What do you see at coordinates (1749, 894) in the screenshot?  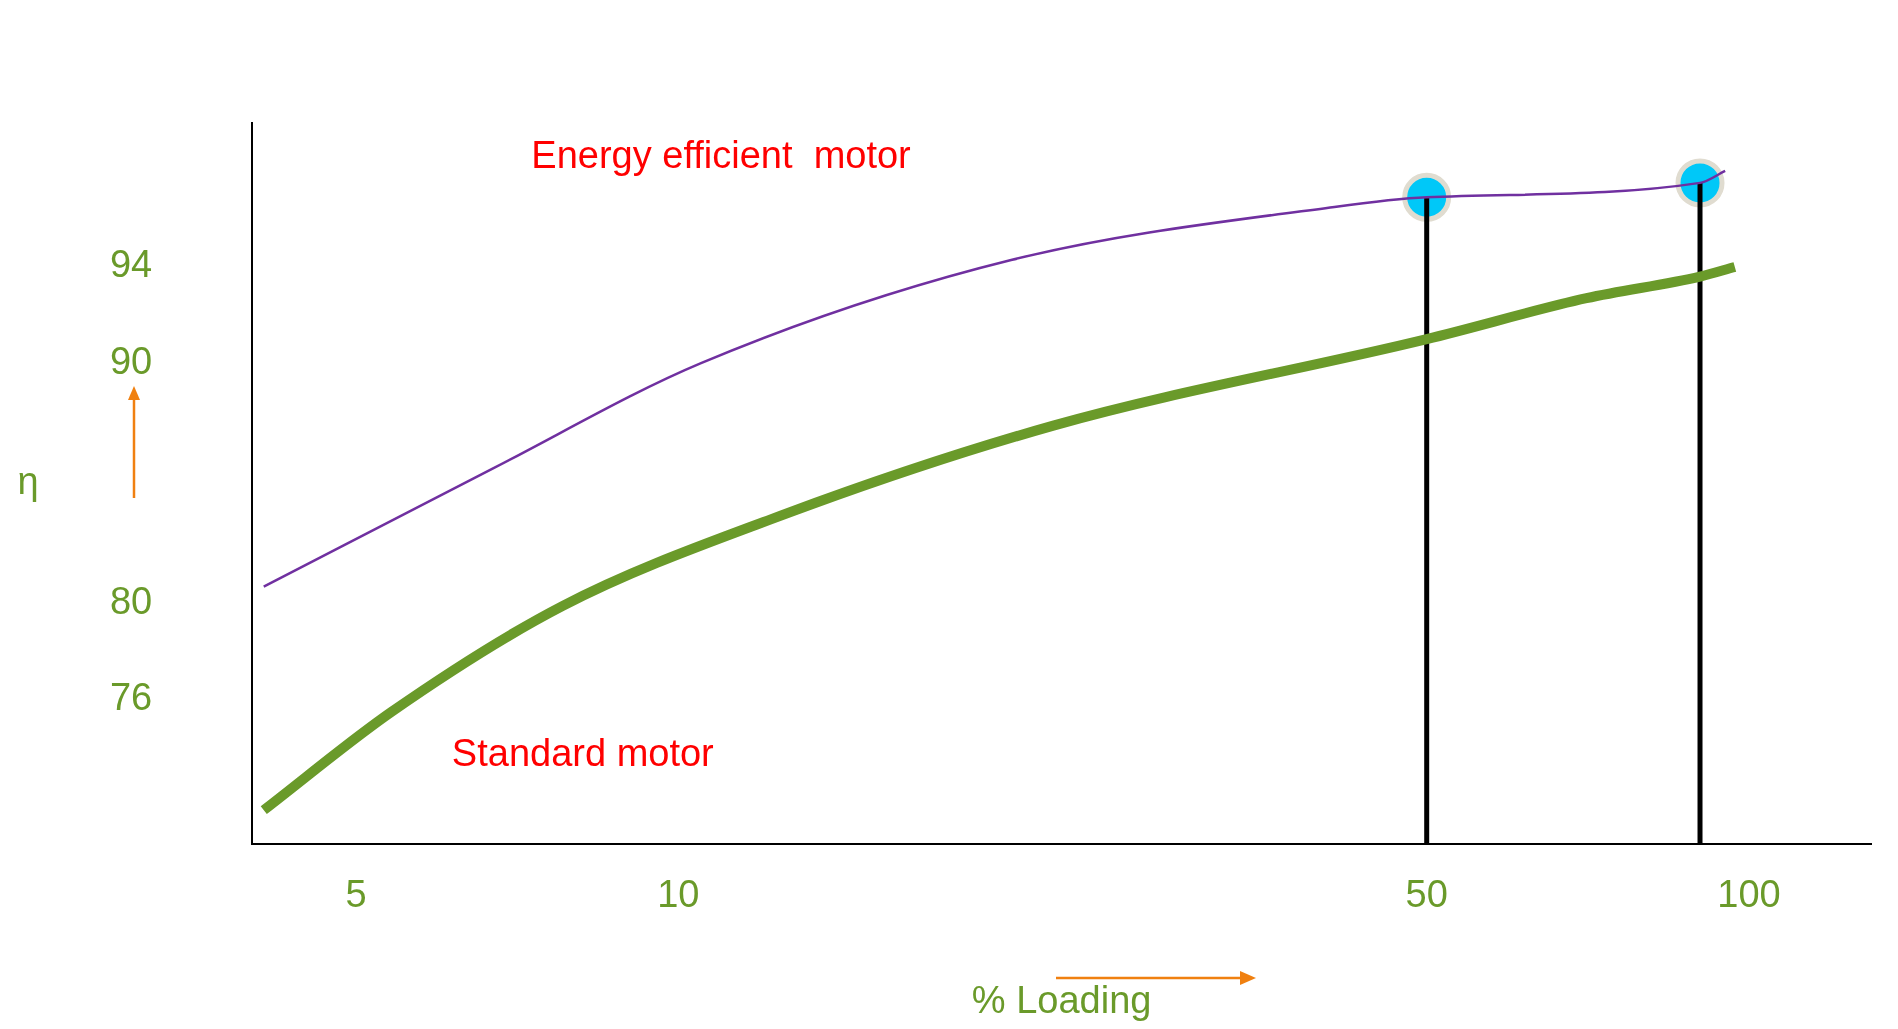 I see `x-tick-label: 100` at bounding box center [1749, 894].